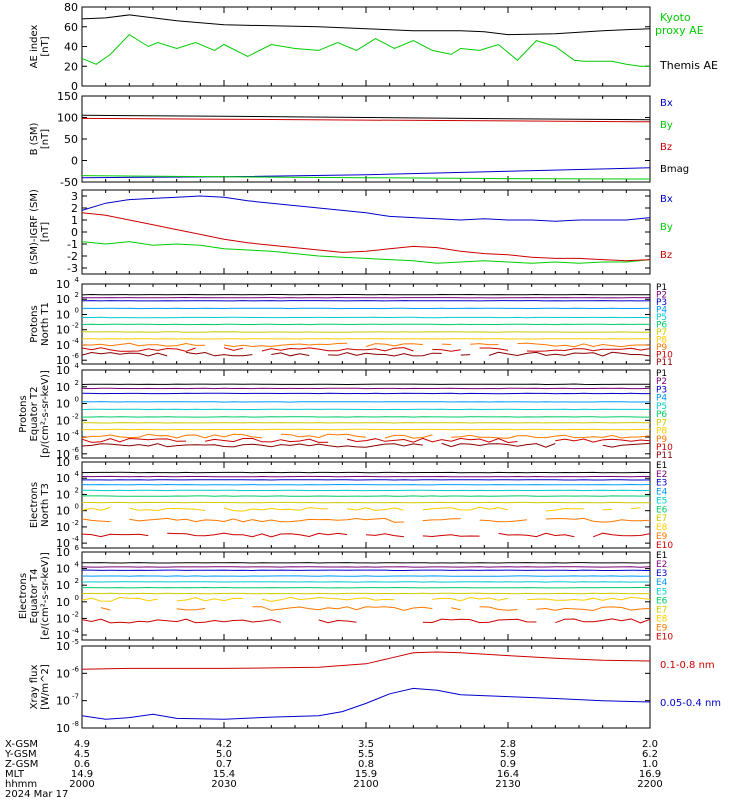 This screenshot has height=800, width=750. I want to click on channel-legend: E7, so click(661, 519).